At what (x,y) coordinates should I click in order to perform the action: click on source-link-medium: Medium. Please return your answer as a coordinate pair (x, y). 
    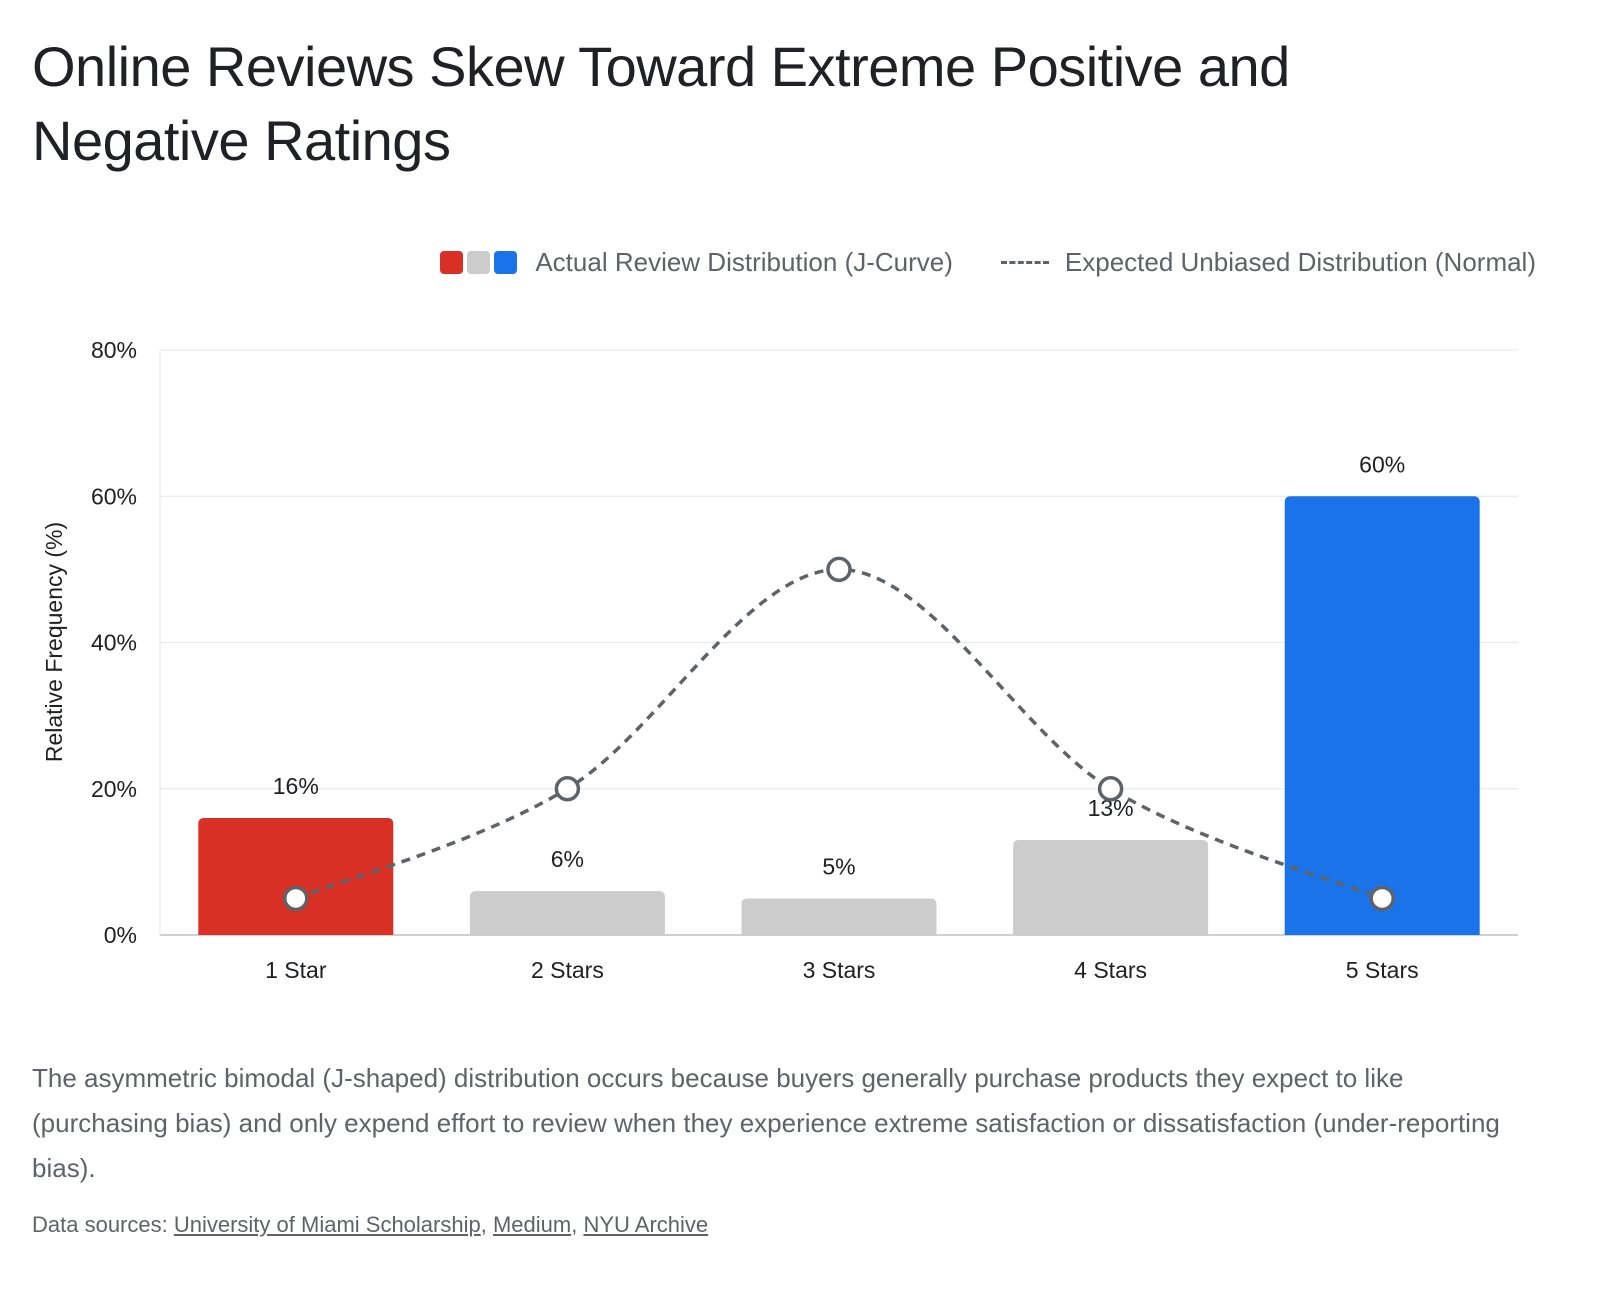
    Looking at the image, I should click on (532, 1224).